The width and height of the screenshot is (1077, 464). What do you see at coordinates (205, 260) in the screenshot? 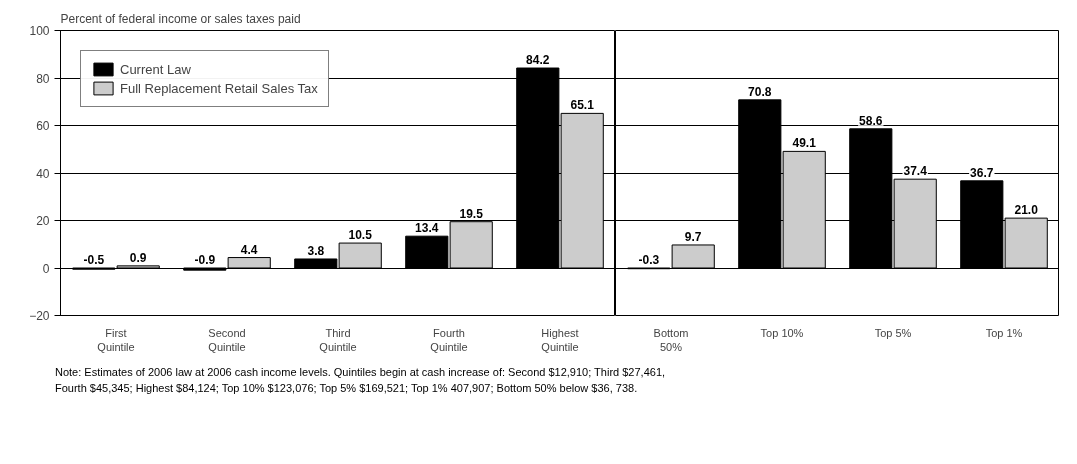
I see `data-label: -0.9` at bounding box center [205, 260].